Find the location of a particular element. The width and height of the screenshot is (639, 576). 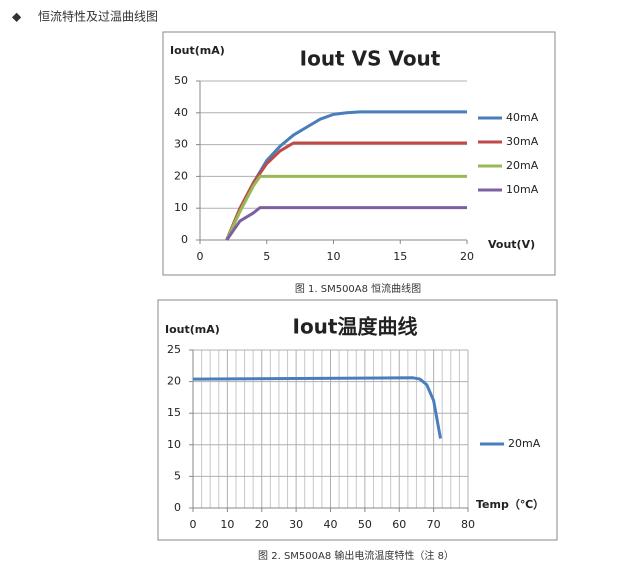

legend-label: 10mA is located at coordinates (522, 189).